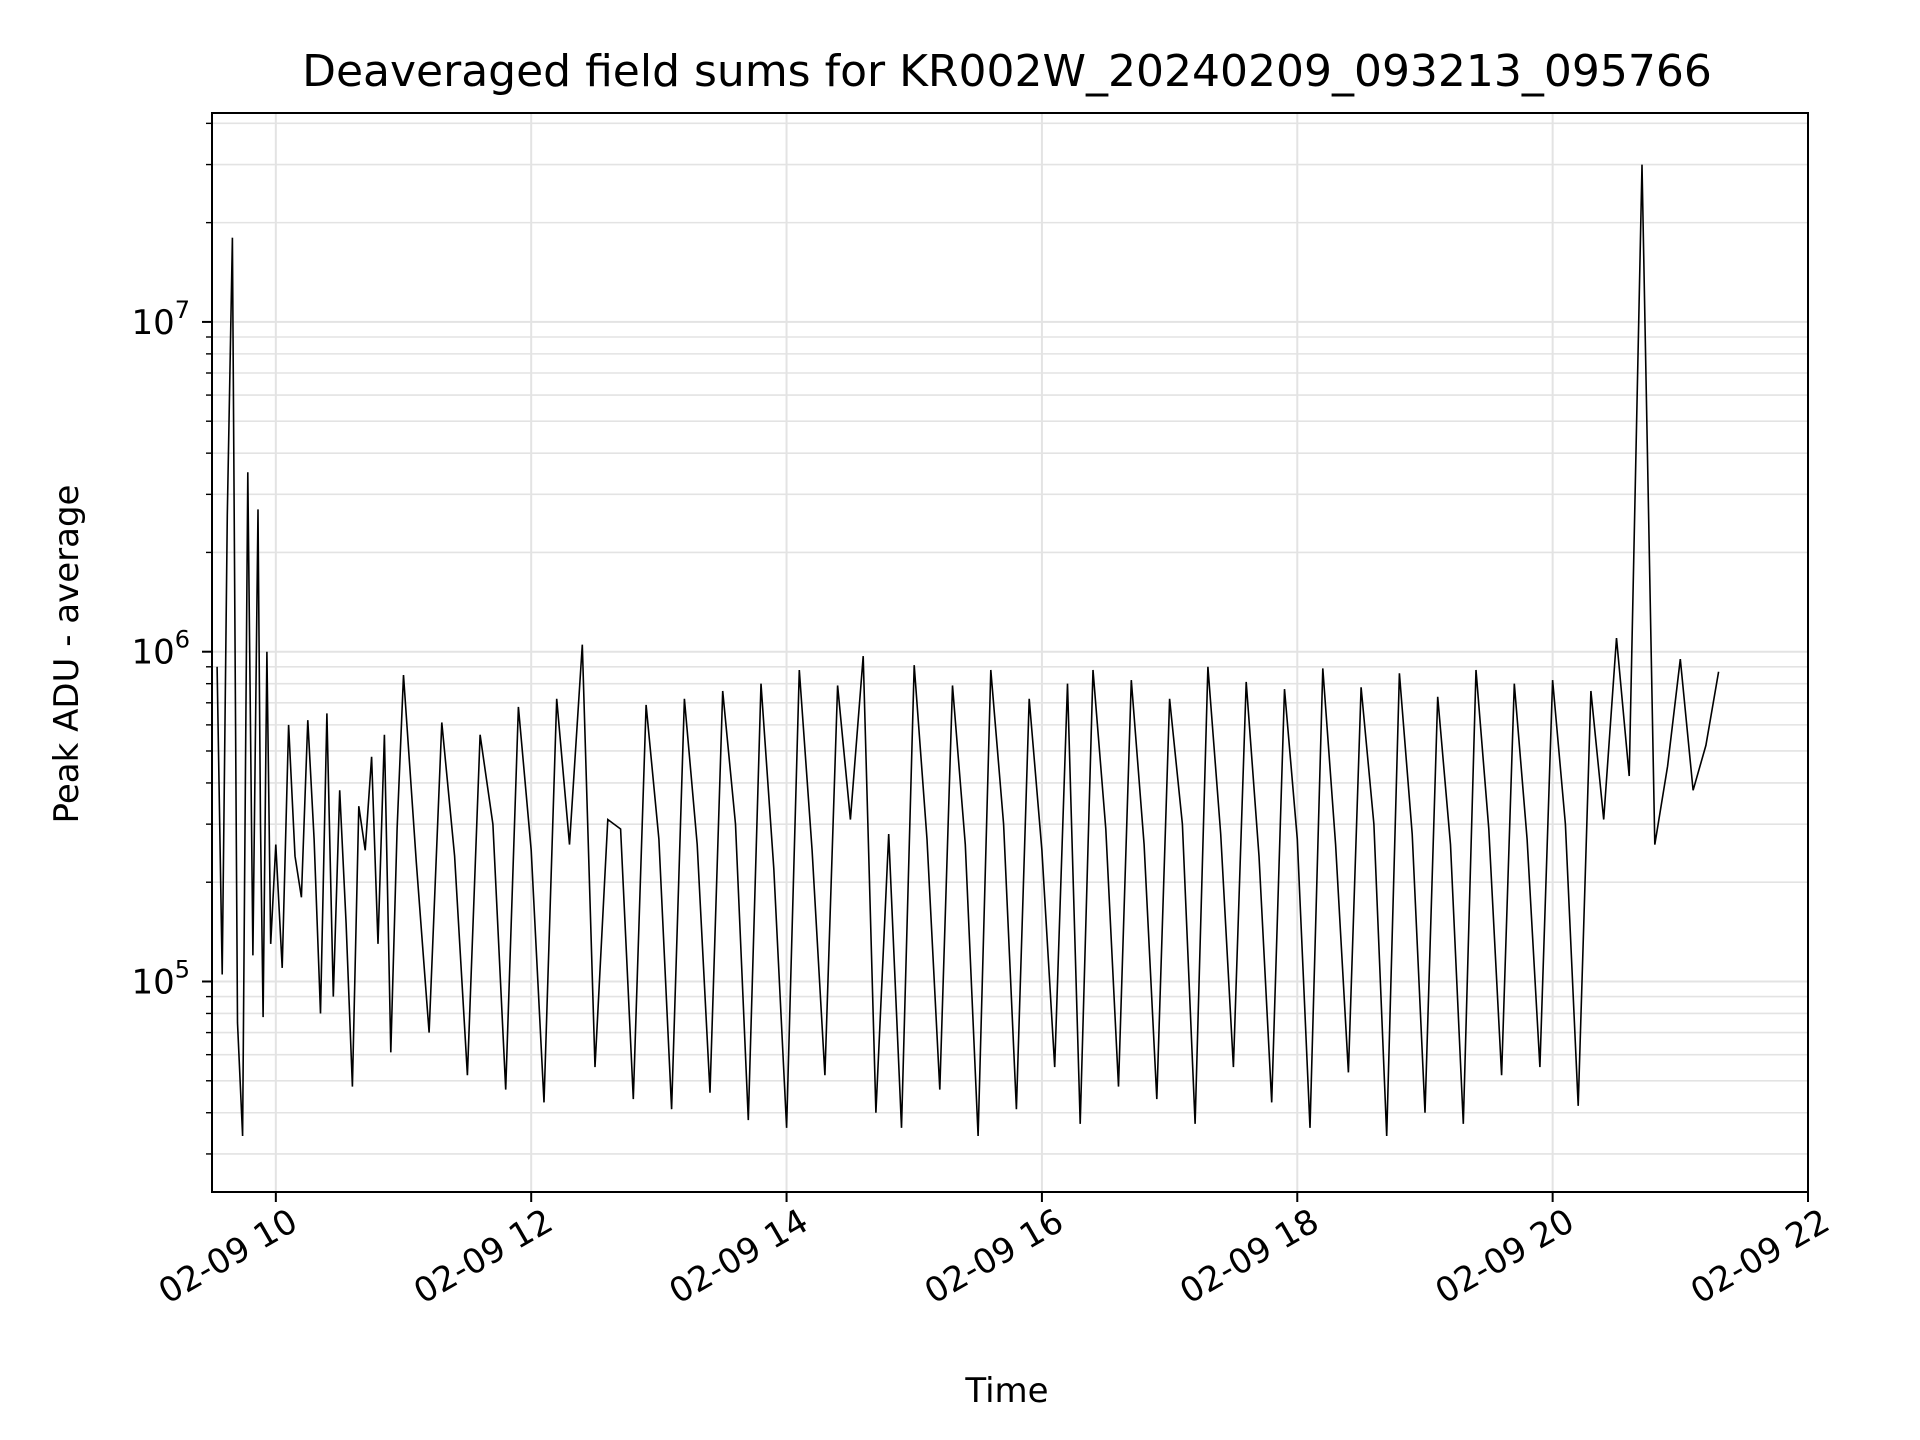 The image size is (1920, 1440). Describe the element at coordinates (67, 654) in the screenshot. I see `y-axis-label: Peak ADU - average` at that location.